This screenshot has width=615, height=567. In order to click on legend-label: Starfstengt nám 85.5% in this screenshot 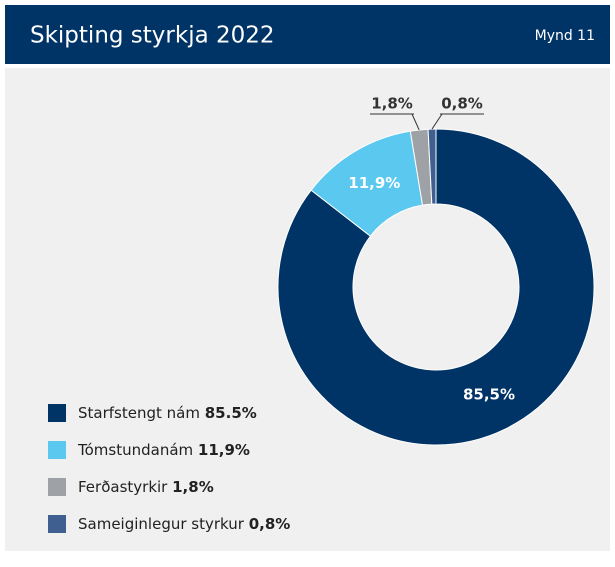, I will do `click(167, 413)`.